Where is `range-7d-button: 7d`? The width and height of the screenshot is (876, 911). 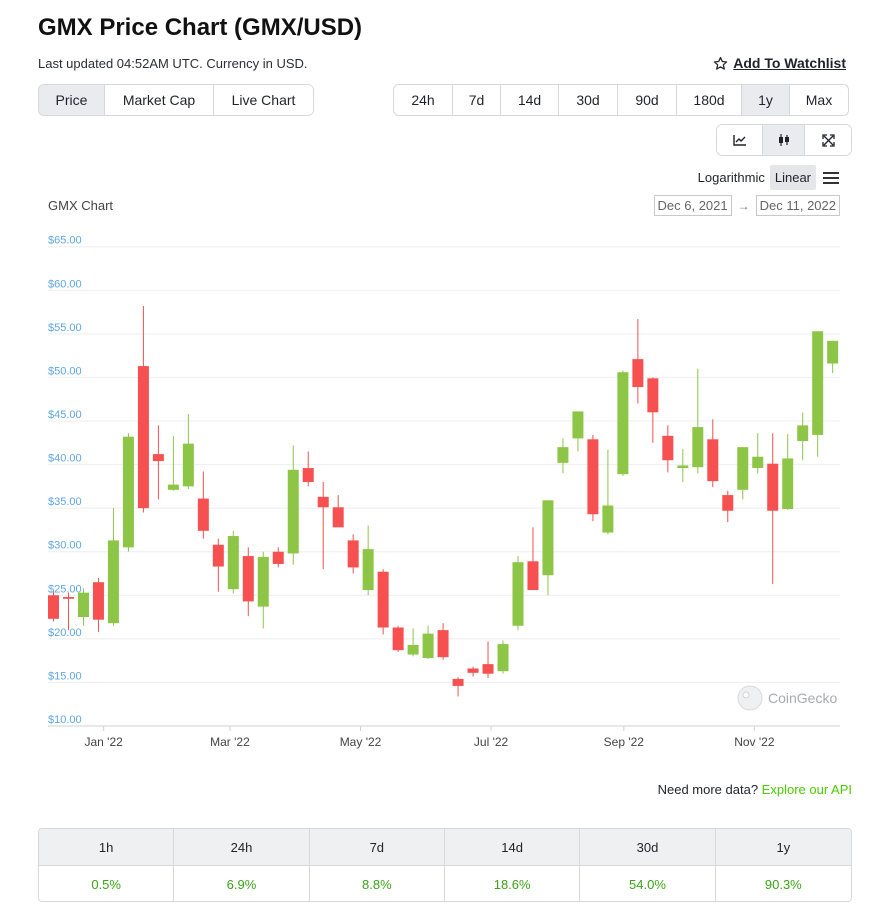 range-7d-button: 7d is located at coordinates (477, 100).